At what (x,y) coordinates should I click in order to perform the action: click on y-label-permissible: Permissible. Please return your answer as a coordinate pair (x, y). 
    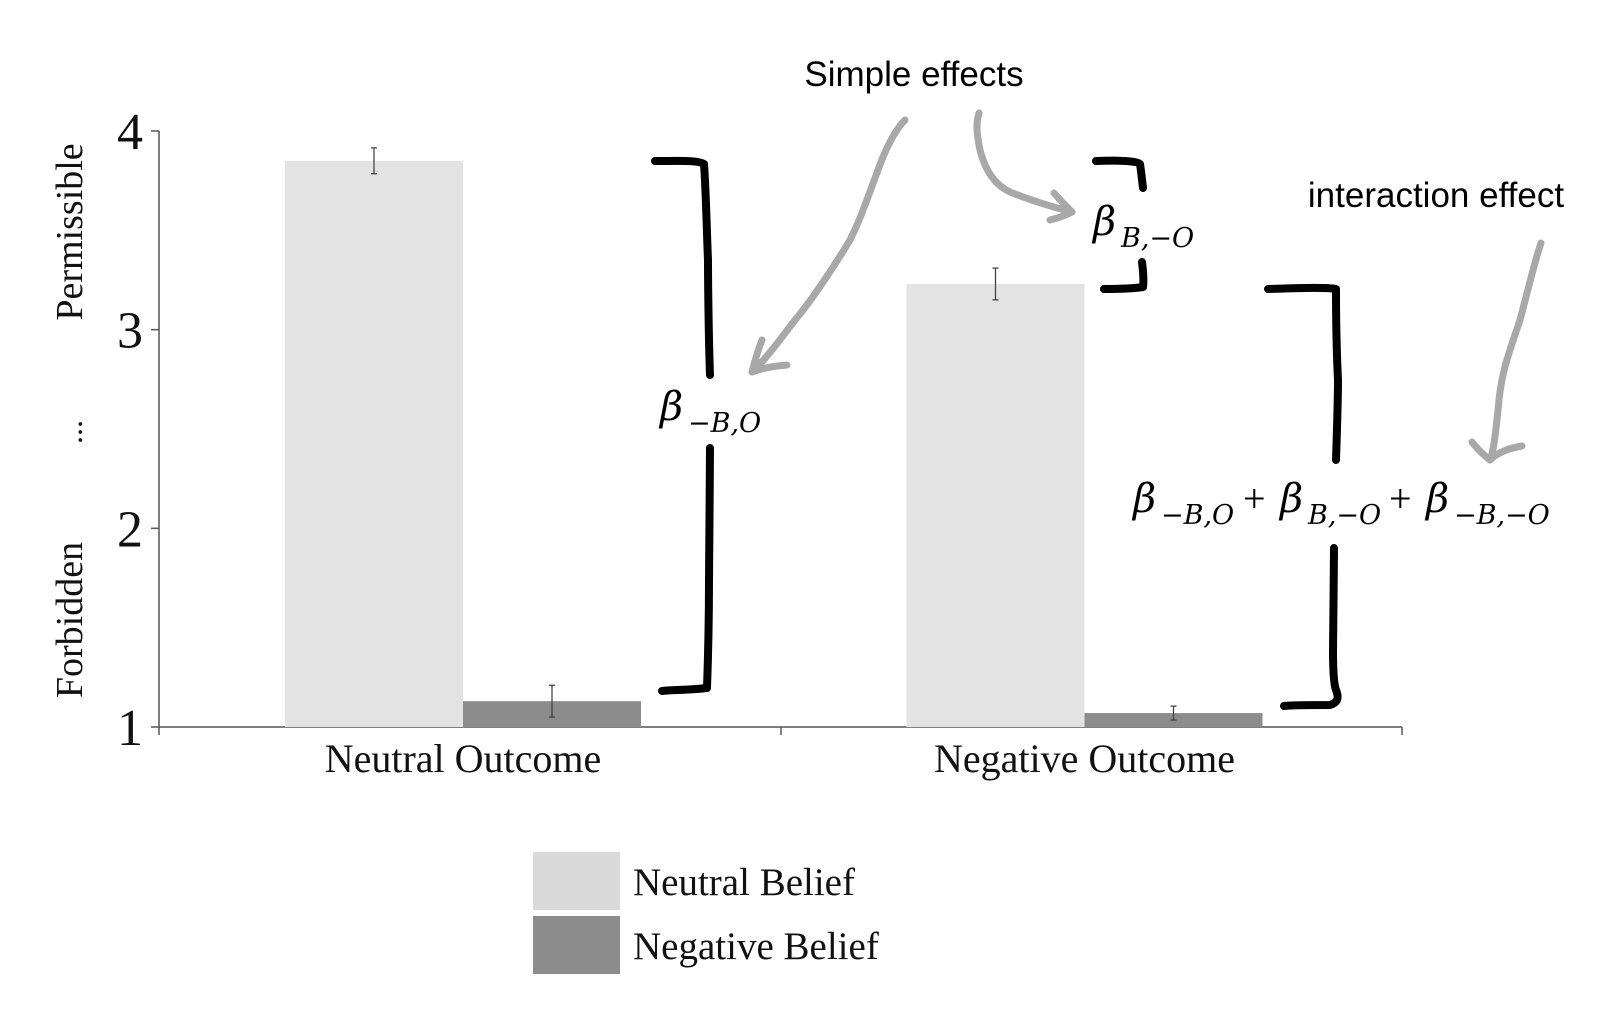
    Looking at the image, I should click on (70, 231).